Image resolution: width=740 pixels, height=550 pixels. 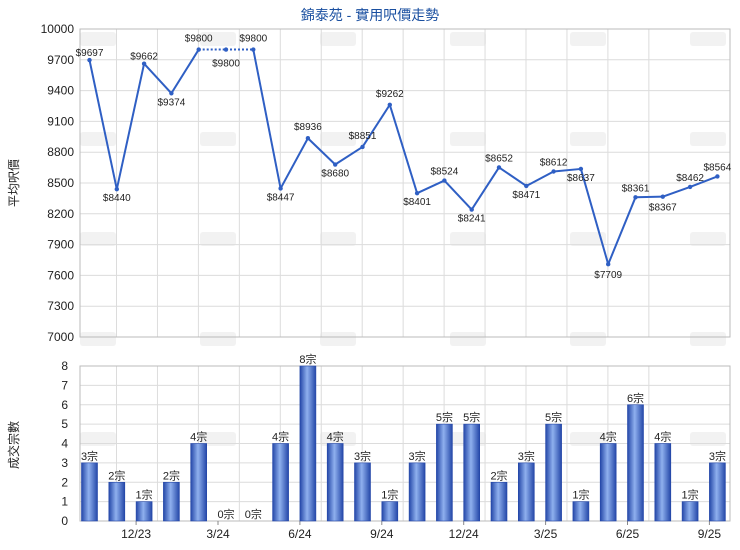 What do you see at coordinates (554, 163) in the screenshot?
I see `price-point-label: $8612` at bounding box center [554, 163].